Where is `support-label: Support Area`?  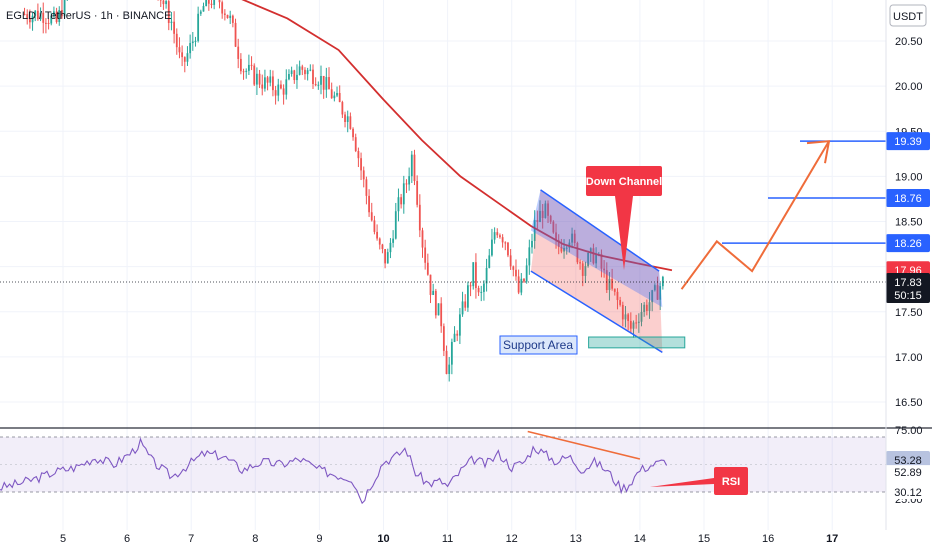 support-label: Support Area is located at coordinates (538, 345).